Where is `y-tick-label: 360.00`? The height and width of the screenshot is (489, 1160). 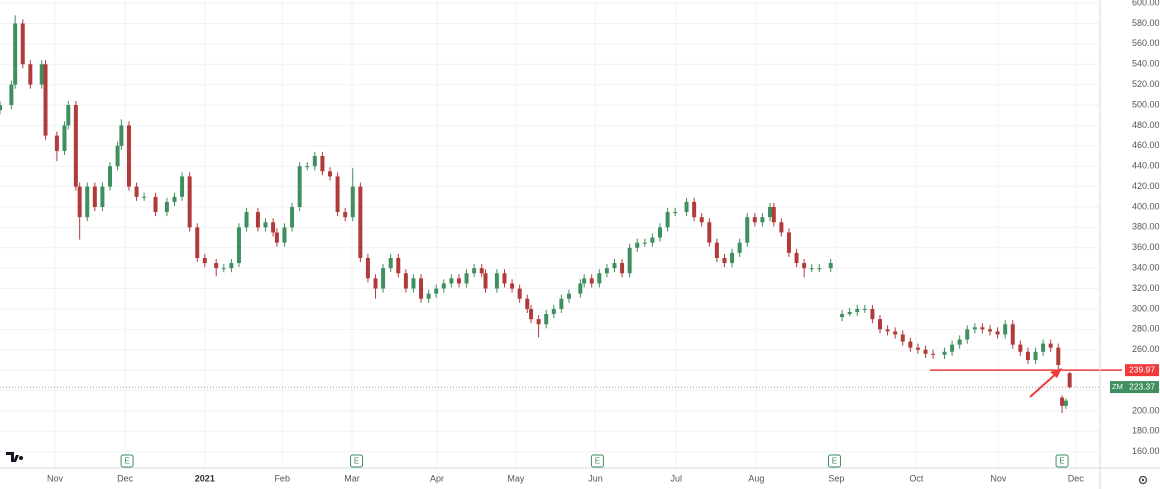
y-tick-label: 360.00 is located at coordinates (1146, 247).